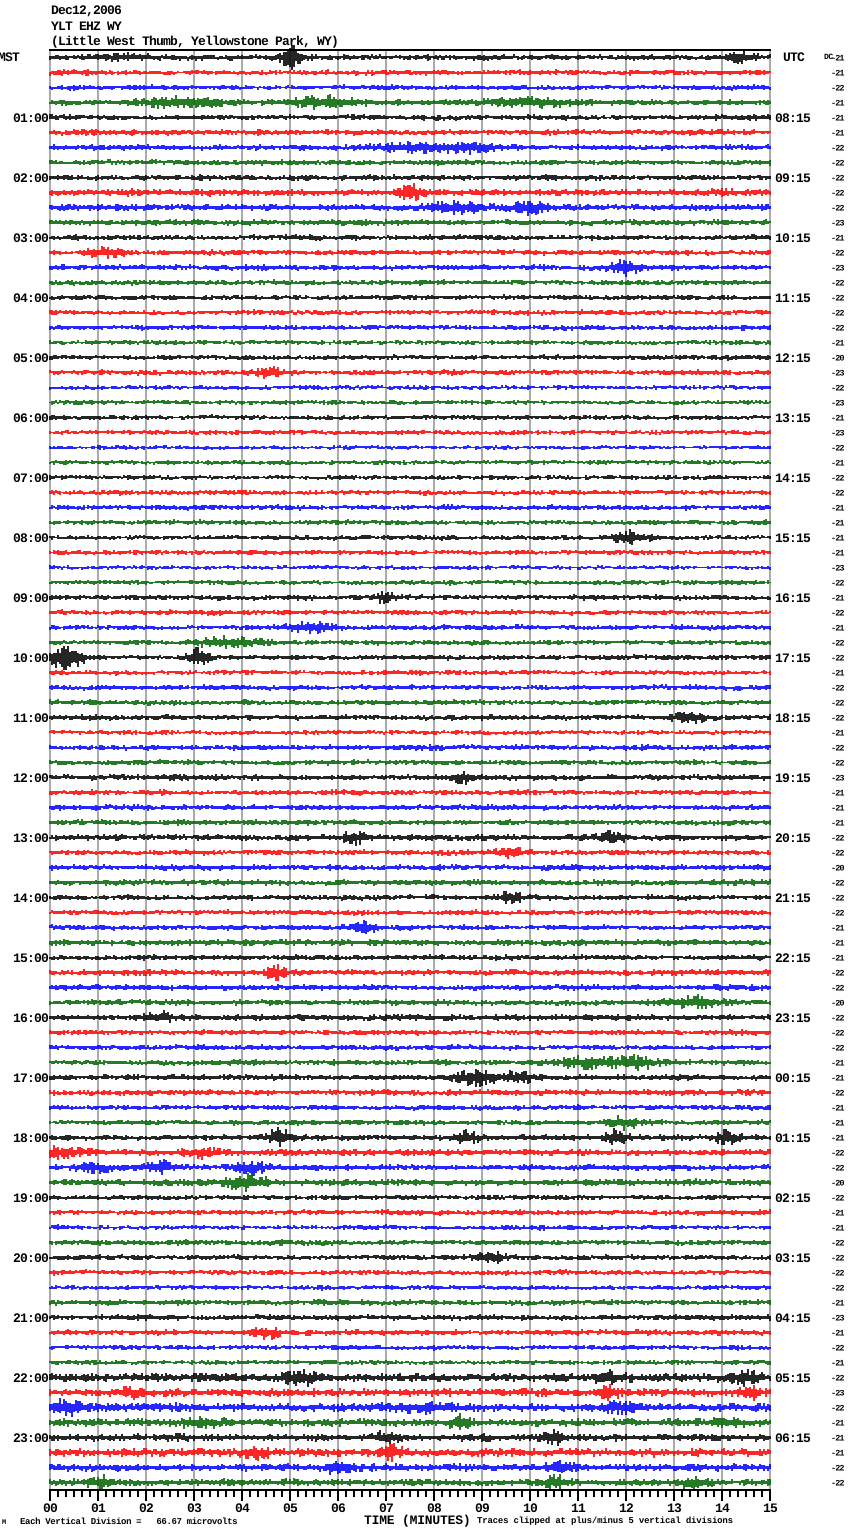  I want to click on svg-text: 17:15, so click(793, 658).